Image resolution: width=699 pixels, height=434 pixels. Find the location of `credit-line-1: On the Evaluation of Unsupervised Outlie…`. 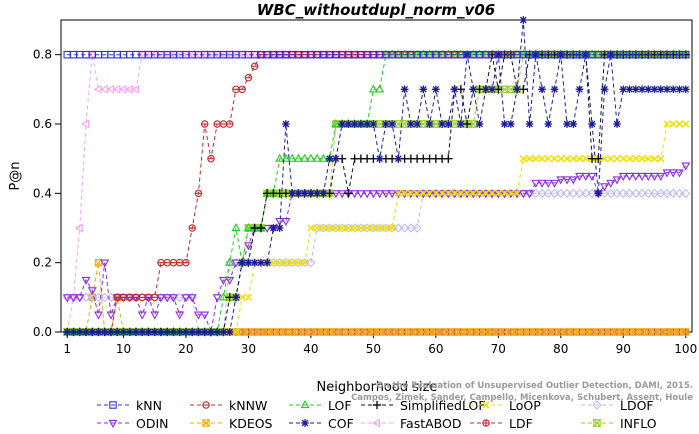

credit-line-1: On the Evaluation of Unsupervised Outlie… is located at coordinates (534, 386).